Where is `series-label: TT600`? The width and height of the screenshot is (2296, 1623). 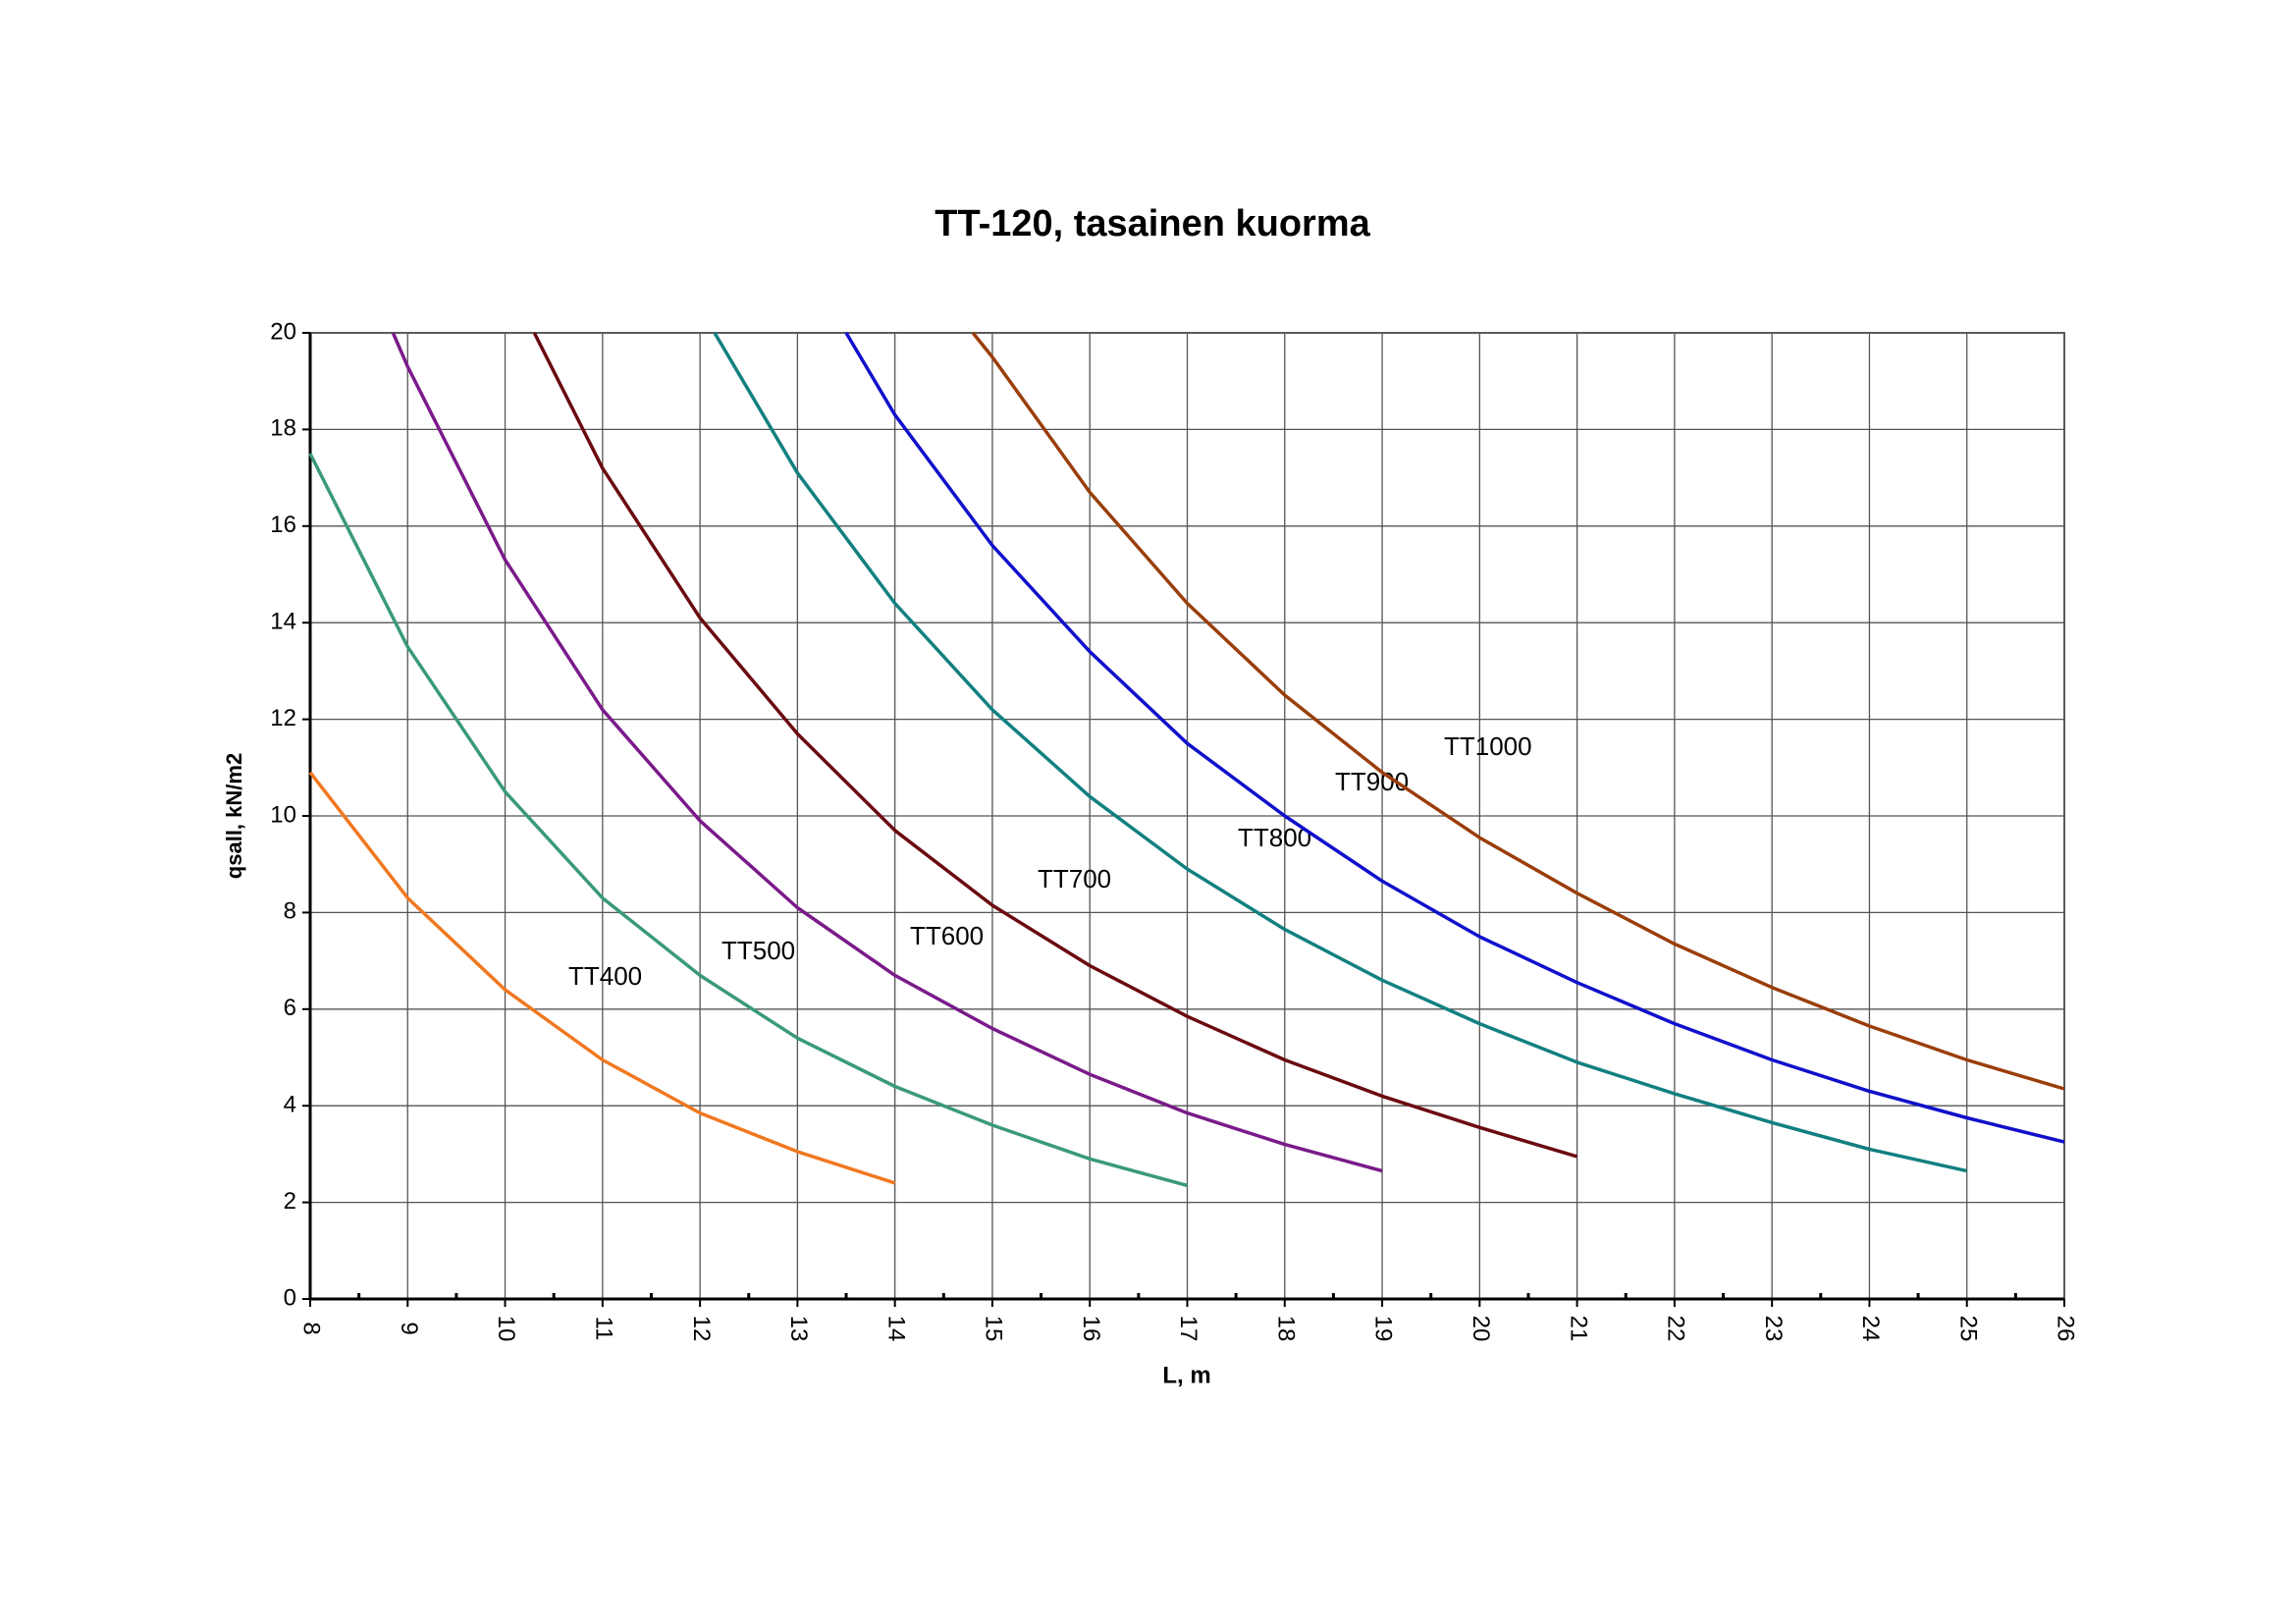
series-label: TT600 is located at coordinates (947, 935).